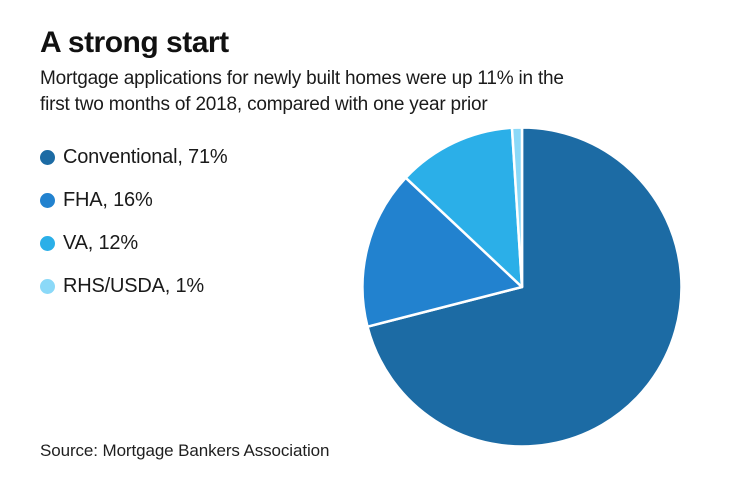 The image size is (740, 482). I want to click on legend-item-conventional: Conventional, 71%, so click(134, 156).